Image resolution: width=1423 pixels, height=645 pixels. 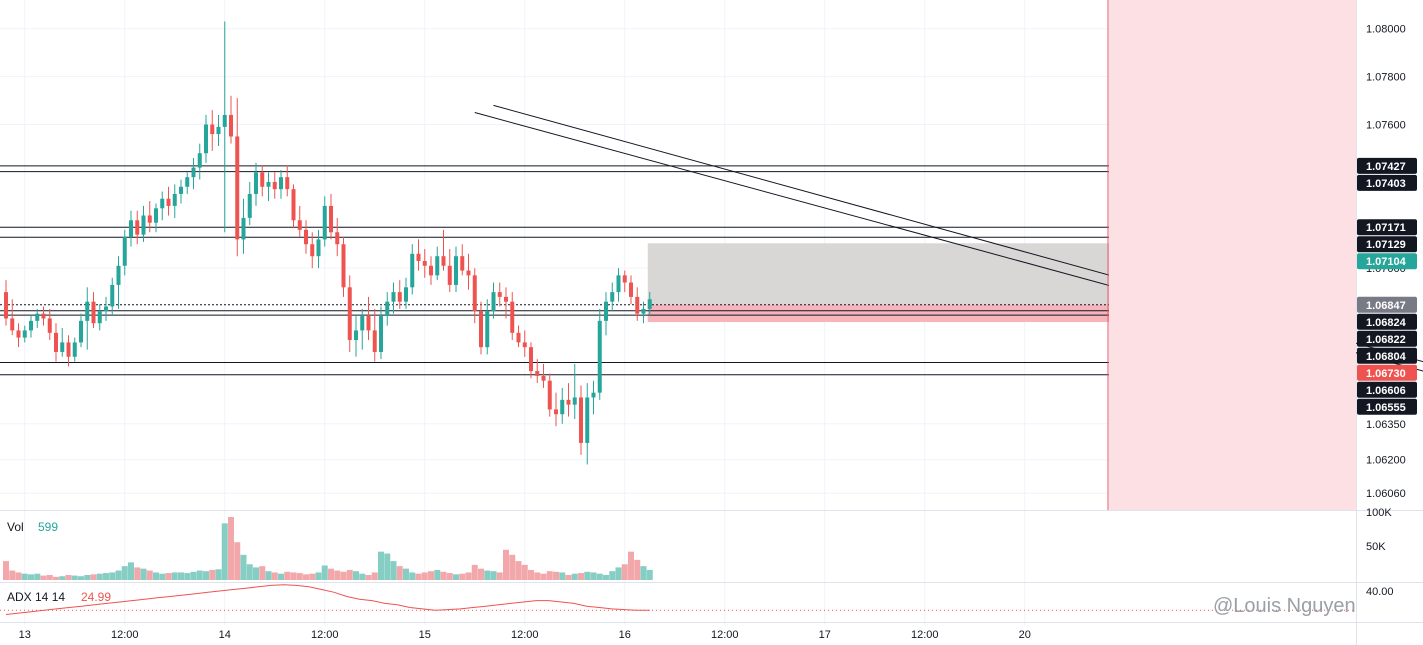 I want to click on price-tag-label: 1.06804, so click(x=1386, y=357).